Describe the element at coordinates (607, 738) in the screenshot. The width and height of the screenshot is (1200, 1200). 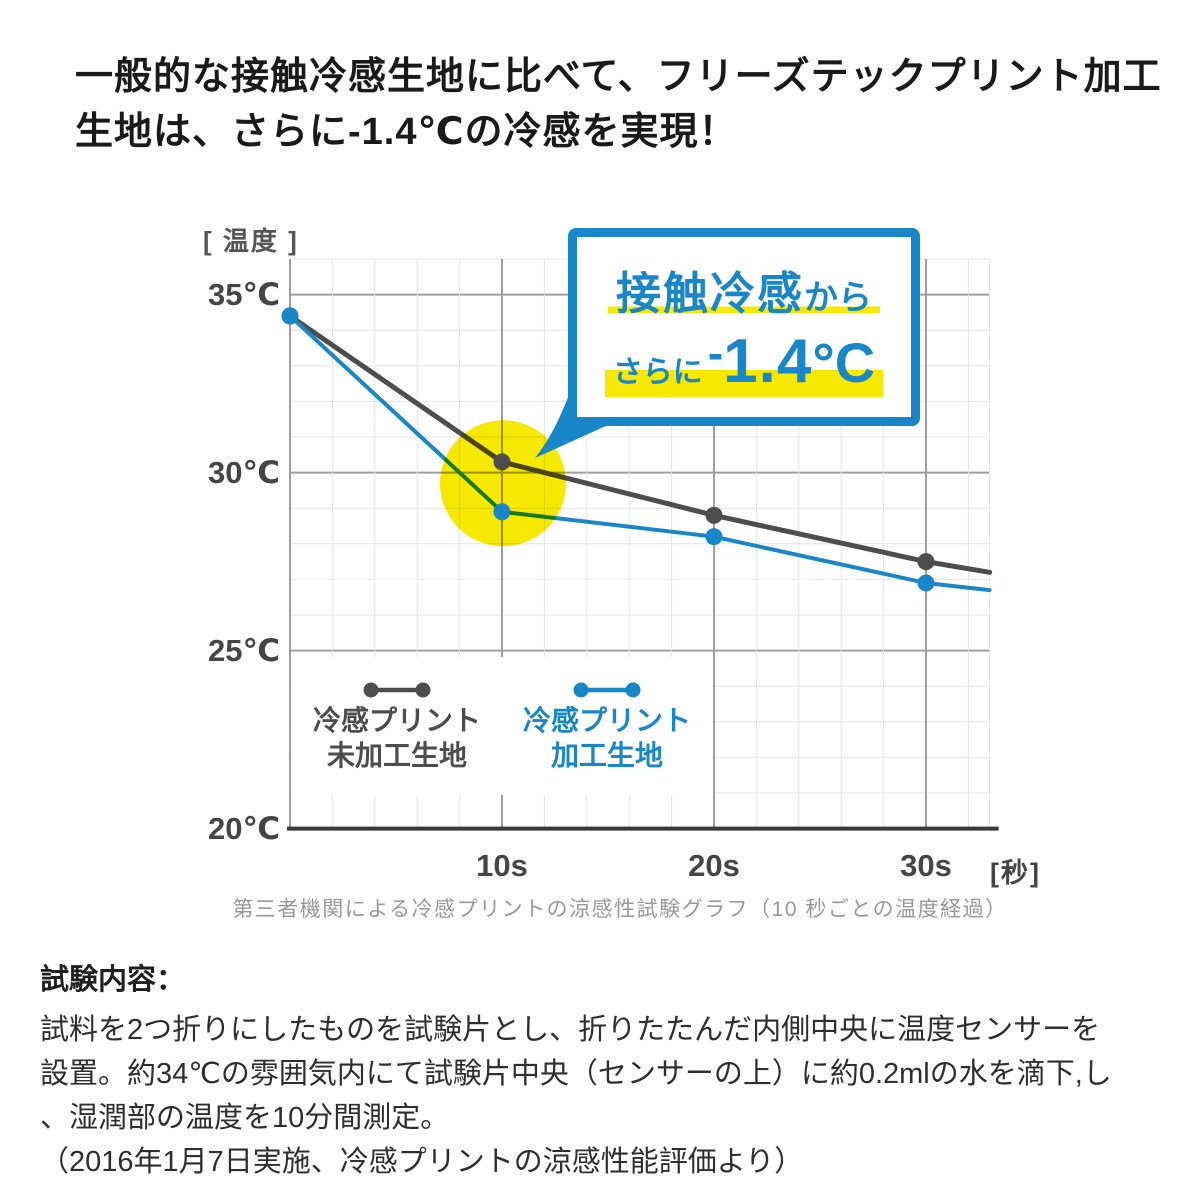
I see `legend-label-treated: 冷感プリント 加工生地` at that location.